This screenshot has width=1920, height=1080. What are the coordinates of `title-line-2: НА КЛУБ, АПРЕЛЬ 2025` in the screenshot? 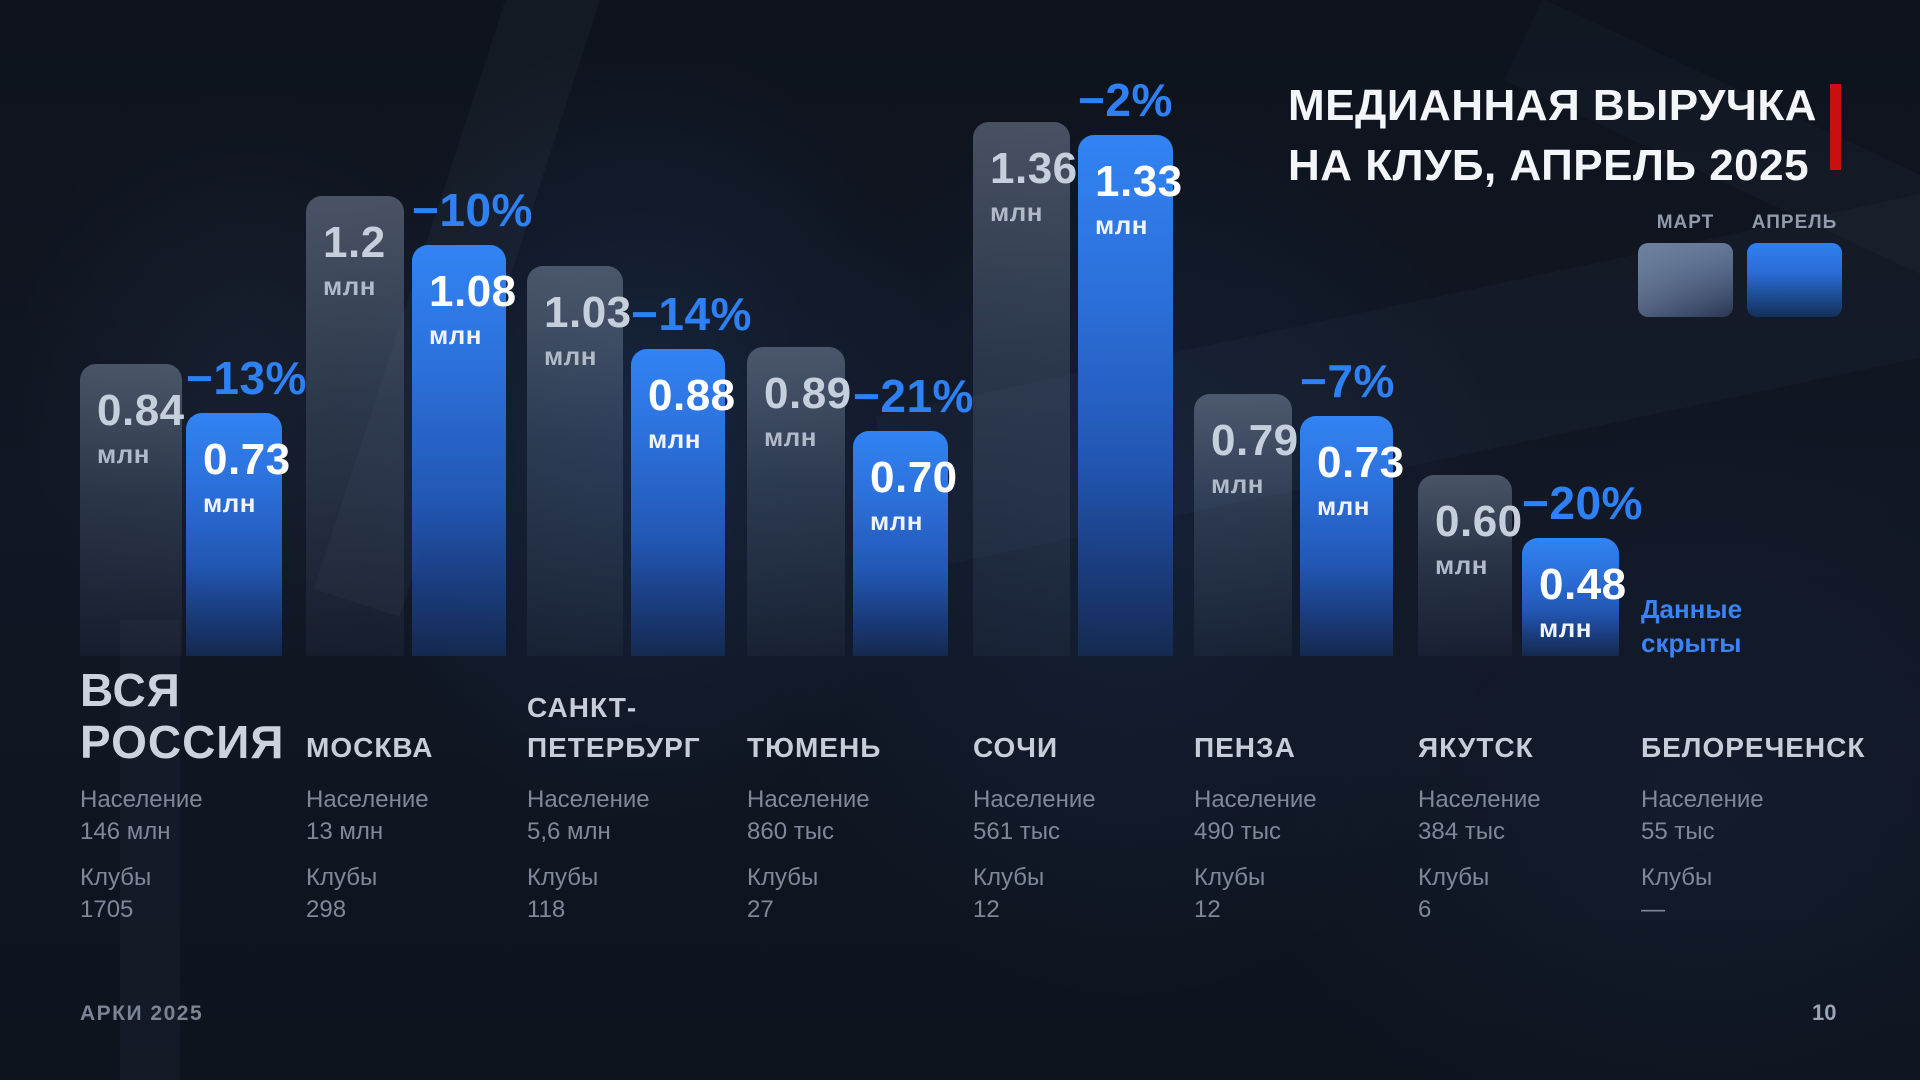 It's located at (1549, 165).